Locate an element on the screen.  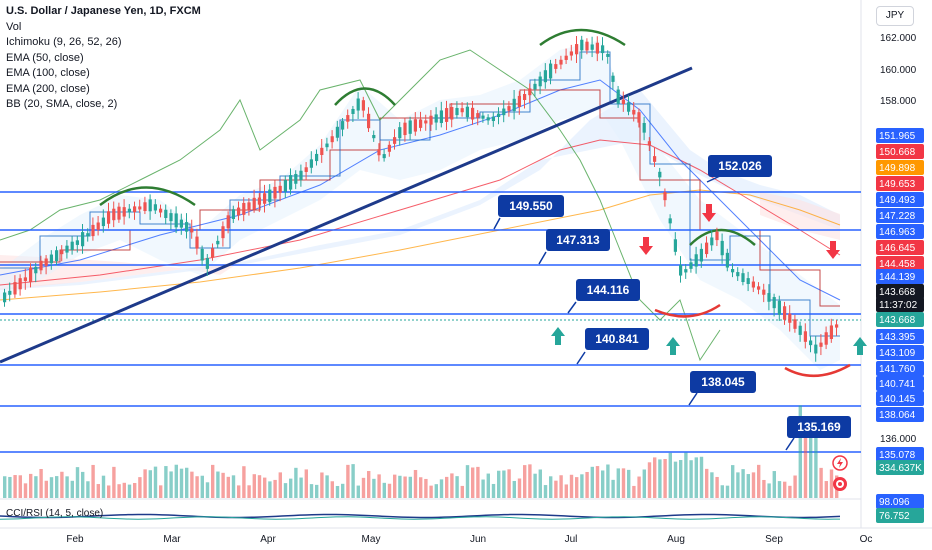
oscillator-label: CCI/RSI (14, 5, close) is located at coordinates (54, 513).